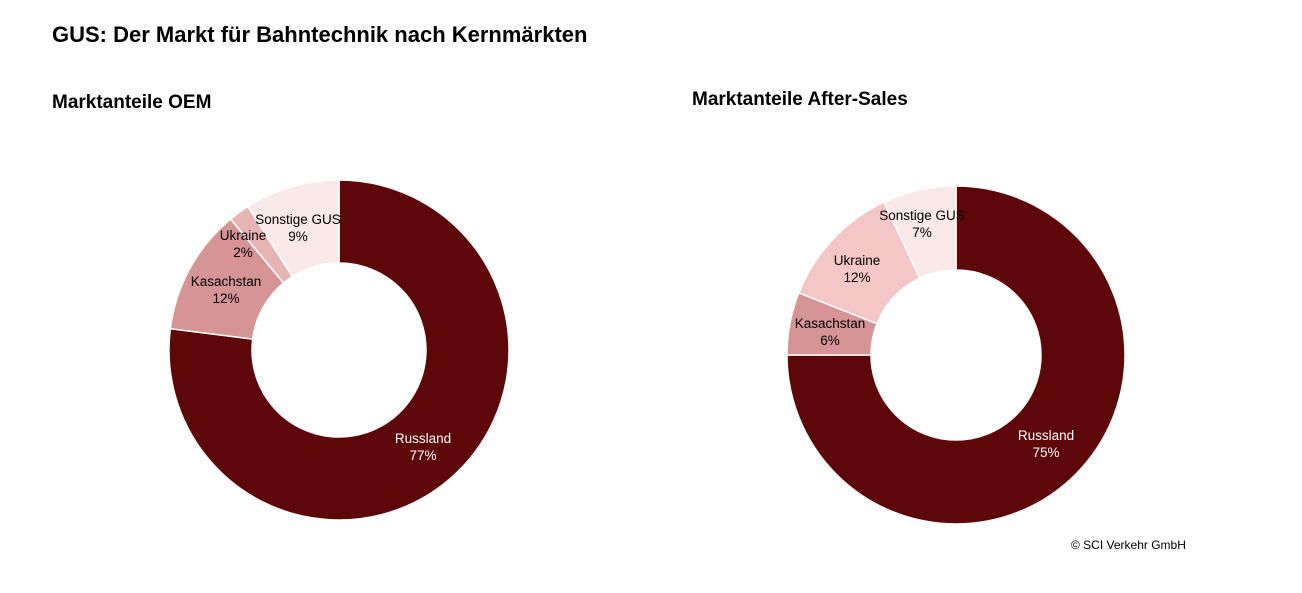 This screenshot has width=1302, height=593. What do you see at coordinates (225, 298) in the screenshot?
I see `slice-value-kasachstan: 12%` at bounding box center [225, 298].